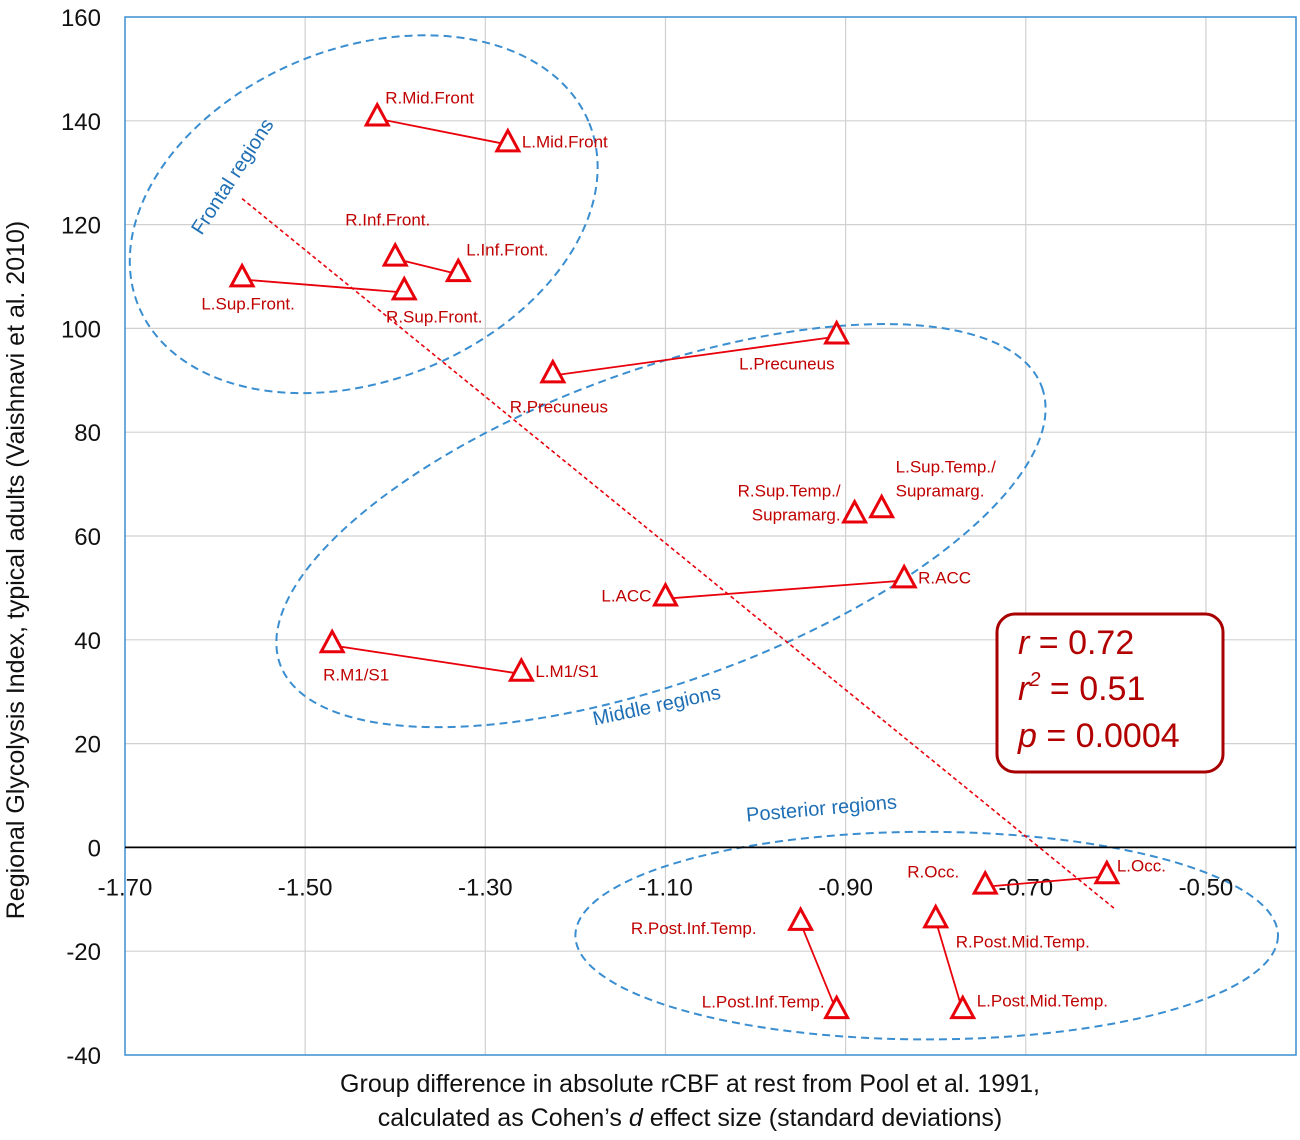 The image size is (1300, 1140). Describe the element at coordinates (404, 288) in the screenshot. I see `point-r-sup-front` at that location.